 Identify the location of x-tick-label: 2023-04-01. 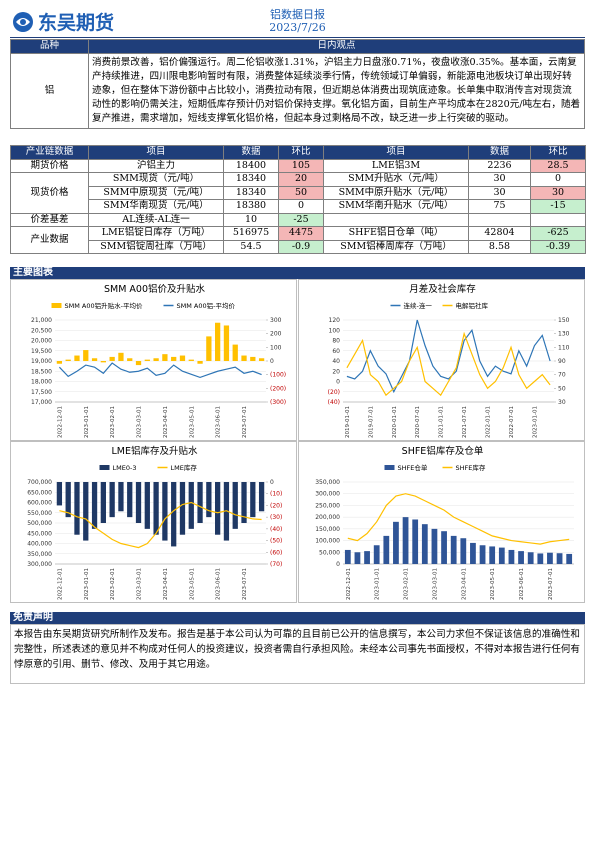
(464, 584).